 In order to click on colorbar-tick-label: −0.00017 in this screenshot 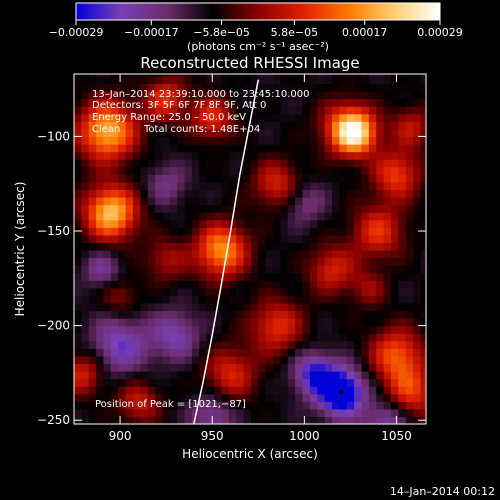, I will do `click(151, 32)`.